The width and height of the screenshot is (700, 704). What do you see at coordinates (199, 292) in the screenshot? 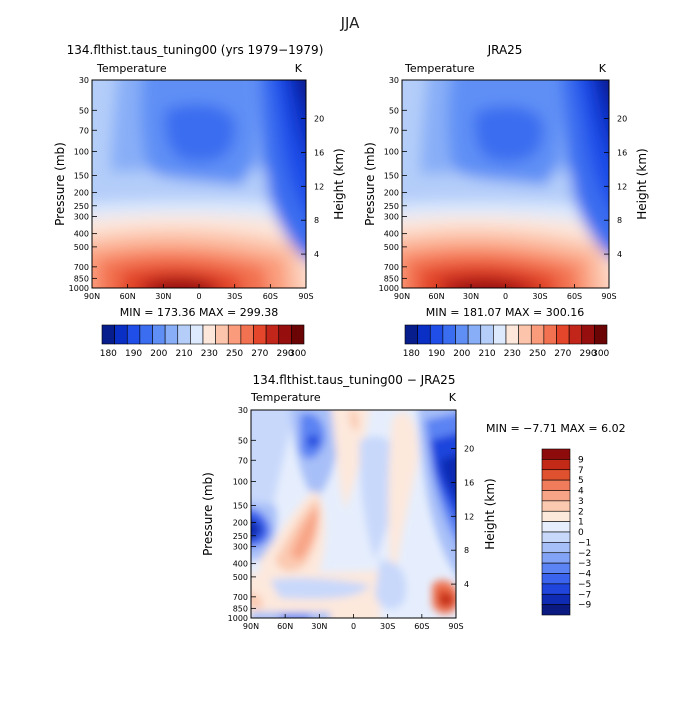
I see `latitude-axis: 90N 60N 30N 0 30S 60S 90S` at bounding box center [199, 292].